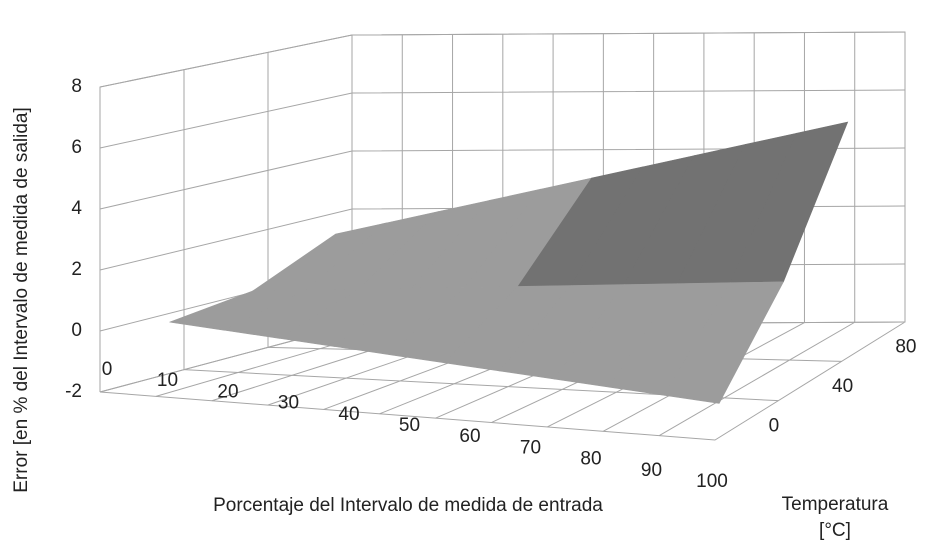  Describe the element at coordinates (76, 147) in the screenshot. I see `y-tick-label: 6` at that location.